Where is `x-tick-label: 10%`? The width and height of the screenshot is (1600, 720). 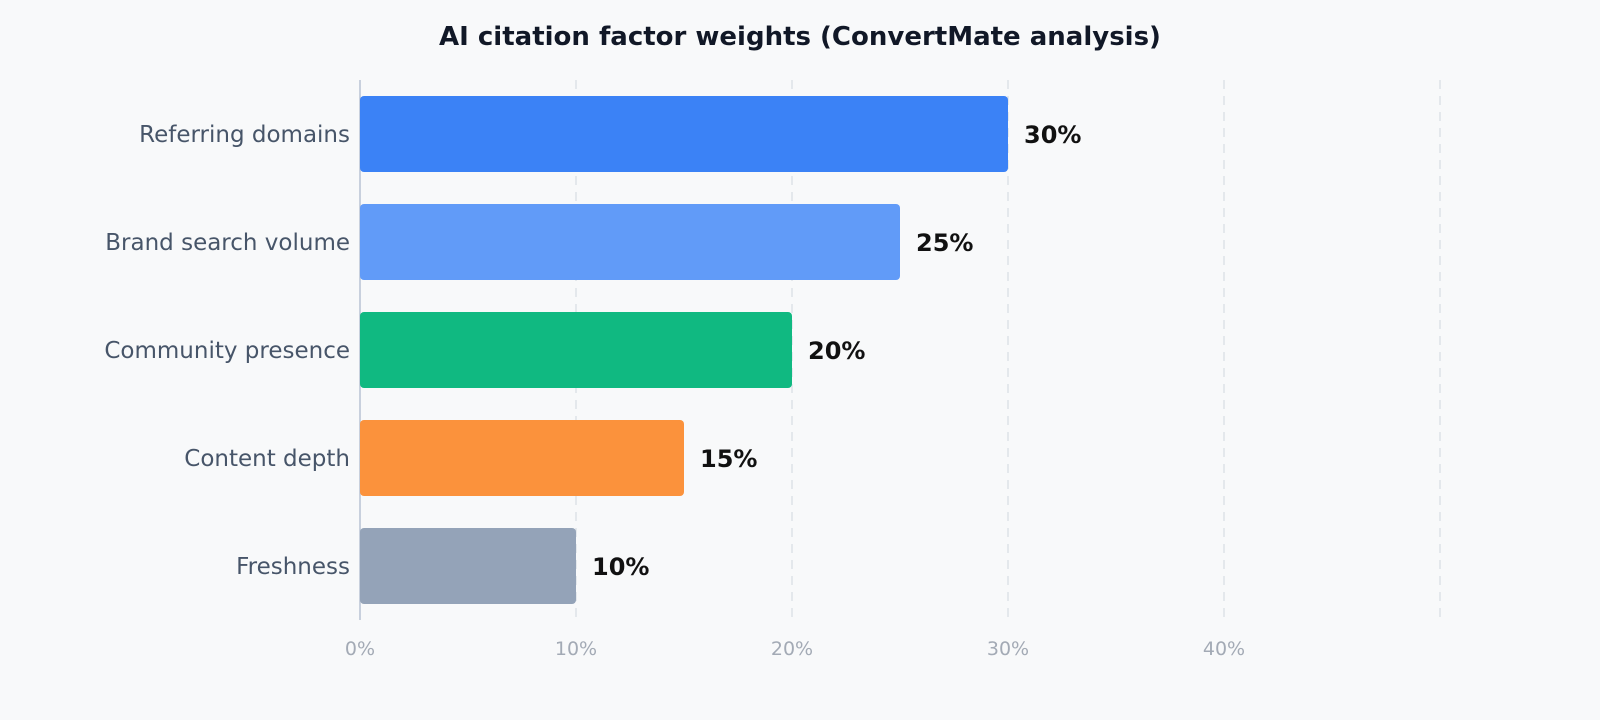
x-tick-label: 10% is located at coordinates (576, 649).